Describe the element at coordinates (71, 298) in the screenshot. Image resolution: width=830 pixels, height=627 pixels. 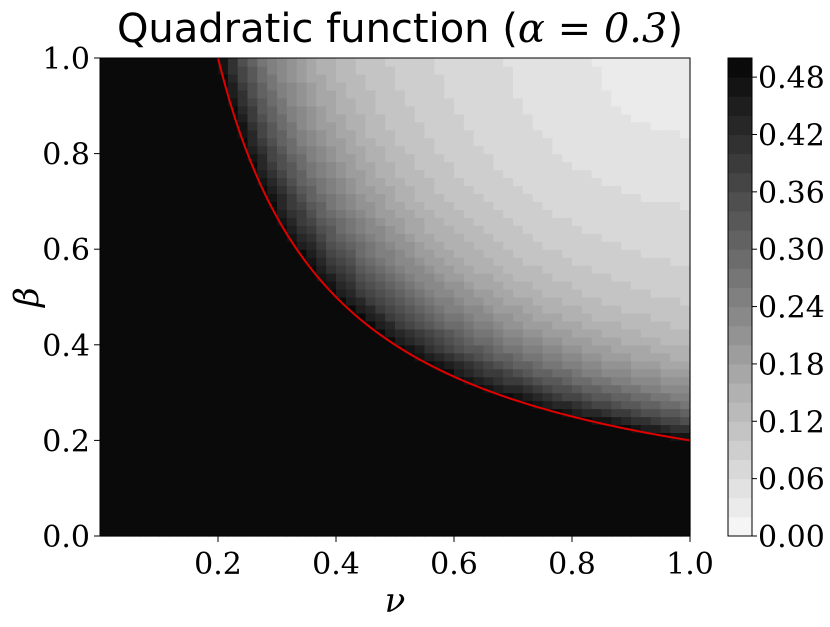
I see `y-axis: 0.00.20.40.60.81.0` at that location.